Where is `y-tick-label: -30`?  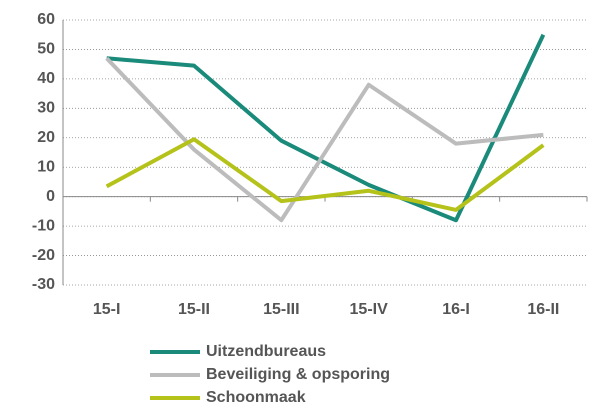 y-tick-label: -30 is located at coordinates (43, 284).